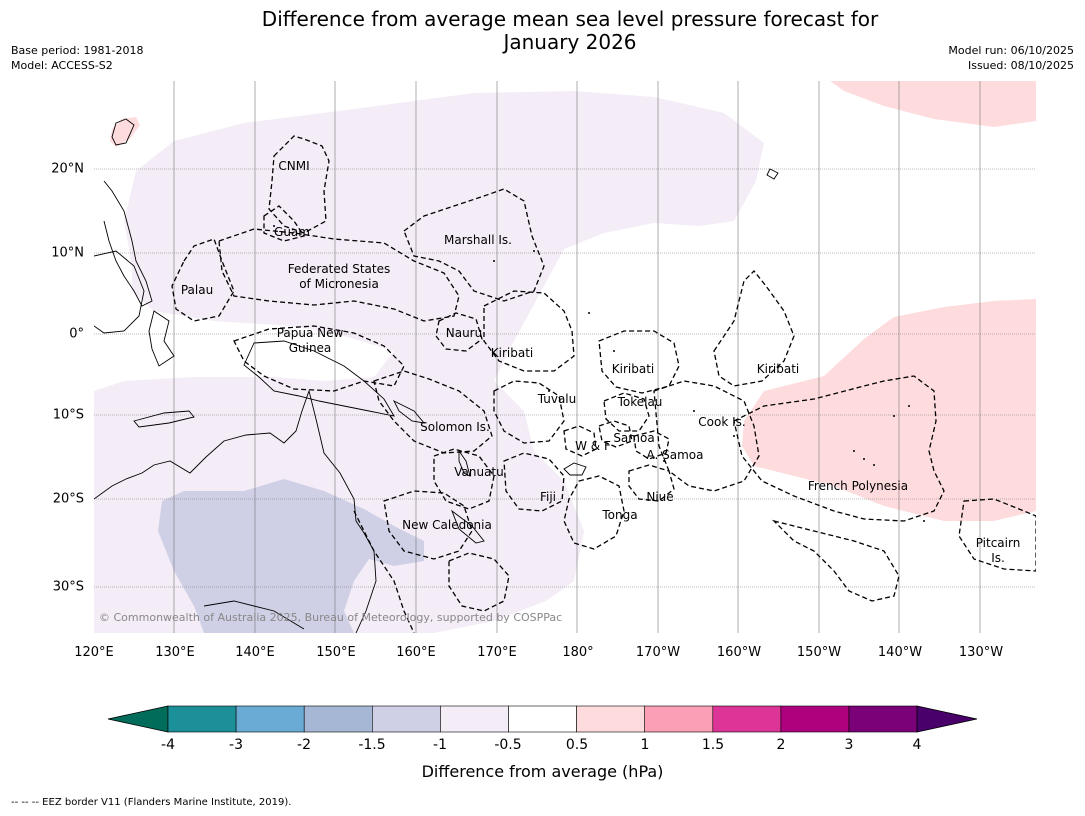  What do you see at coordinates (981, 652) in the screenshot?
I see `lon-label: 130°W` at bounding box center [981, 652].